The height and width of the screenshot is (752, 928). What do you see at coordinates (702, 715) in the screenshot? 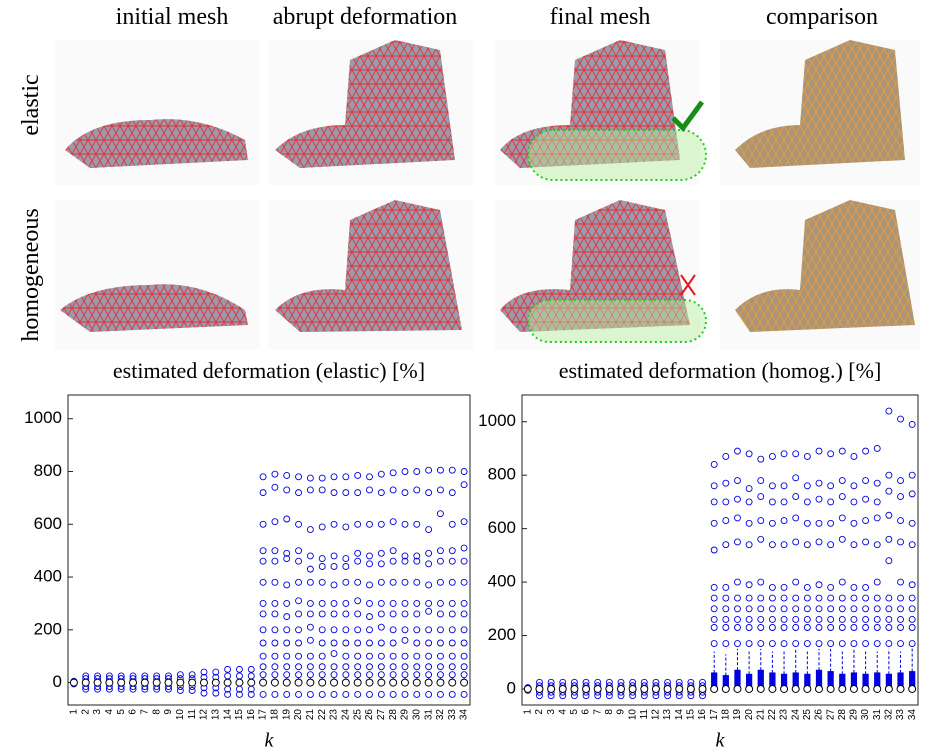
I see `x-tick-label: 16` at bounding box center [702, 715].